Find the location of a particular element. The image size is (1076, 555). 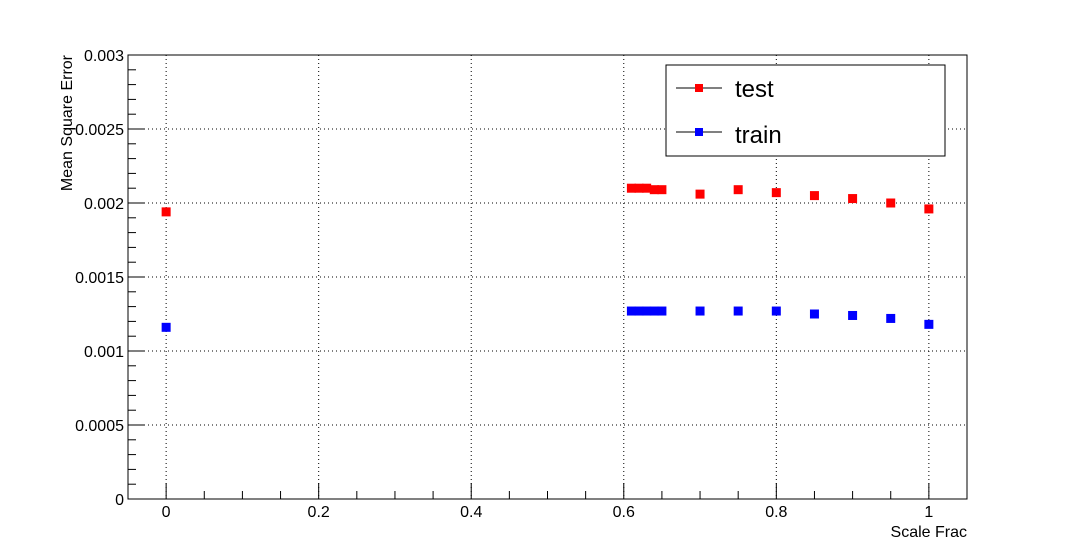

y-tick-label: 0.0025 is located at coordinates (99, 130).